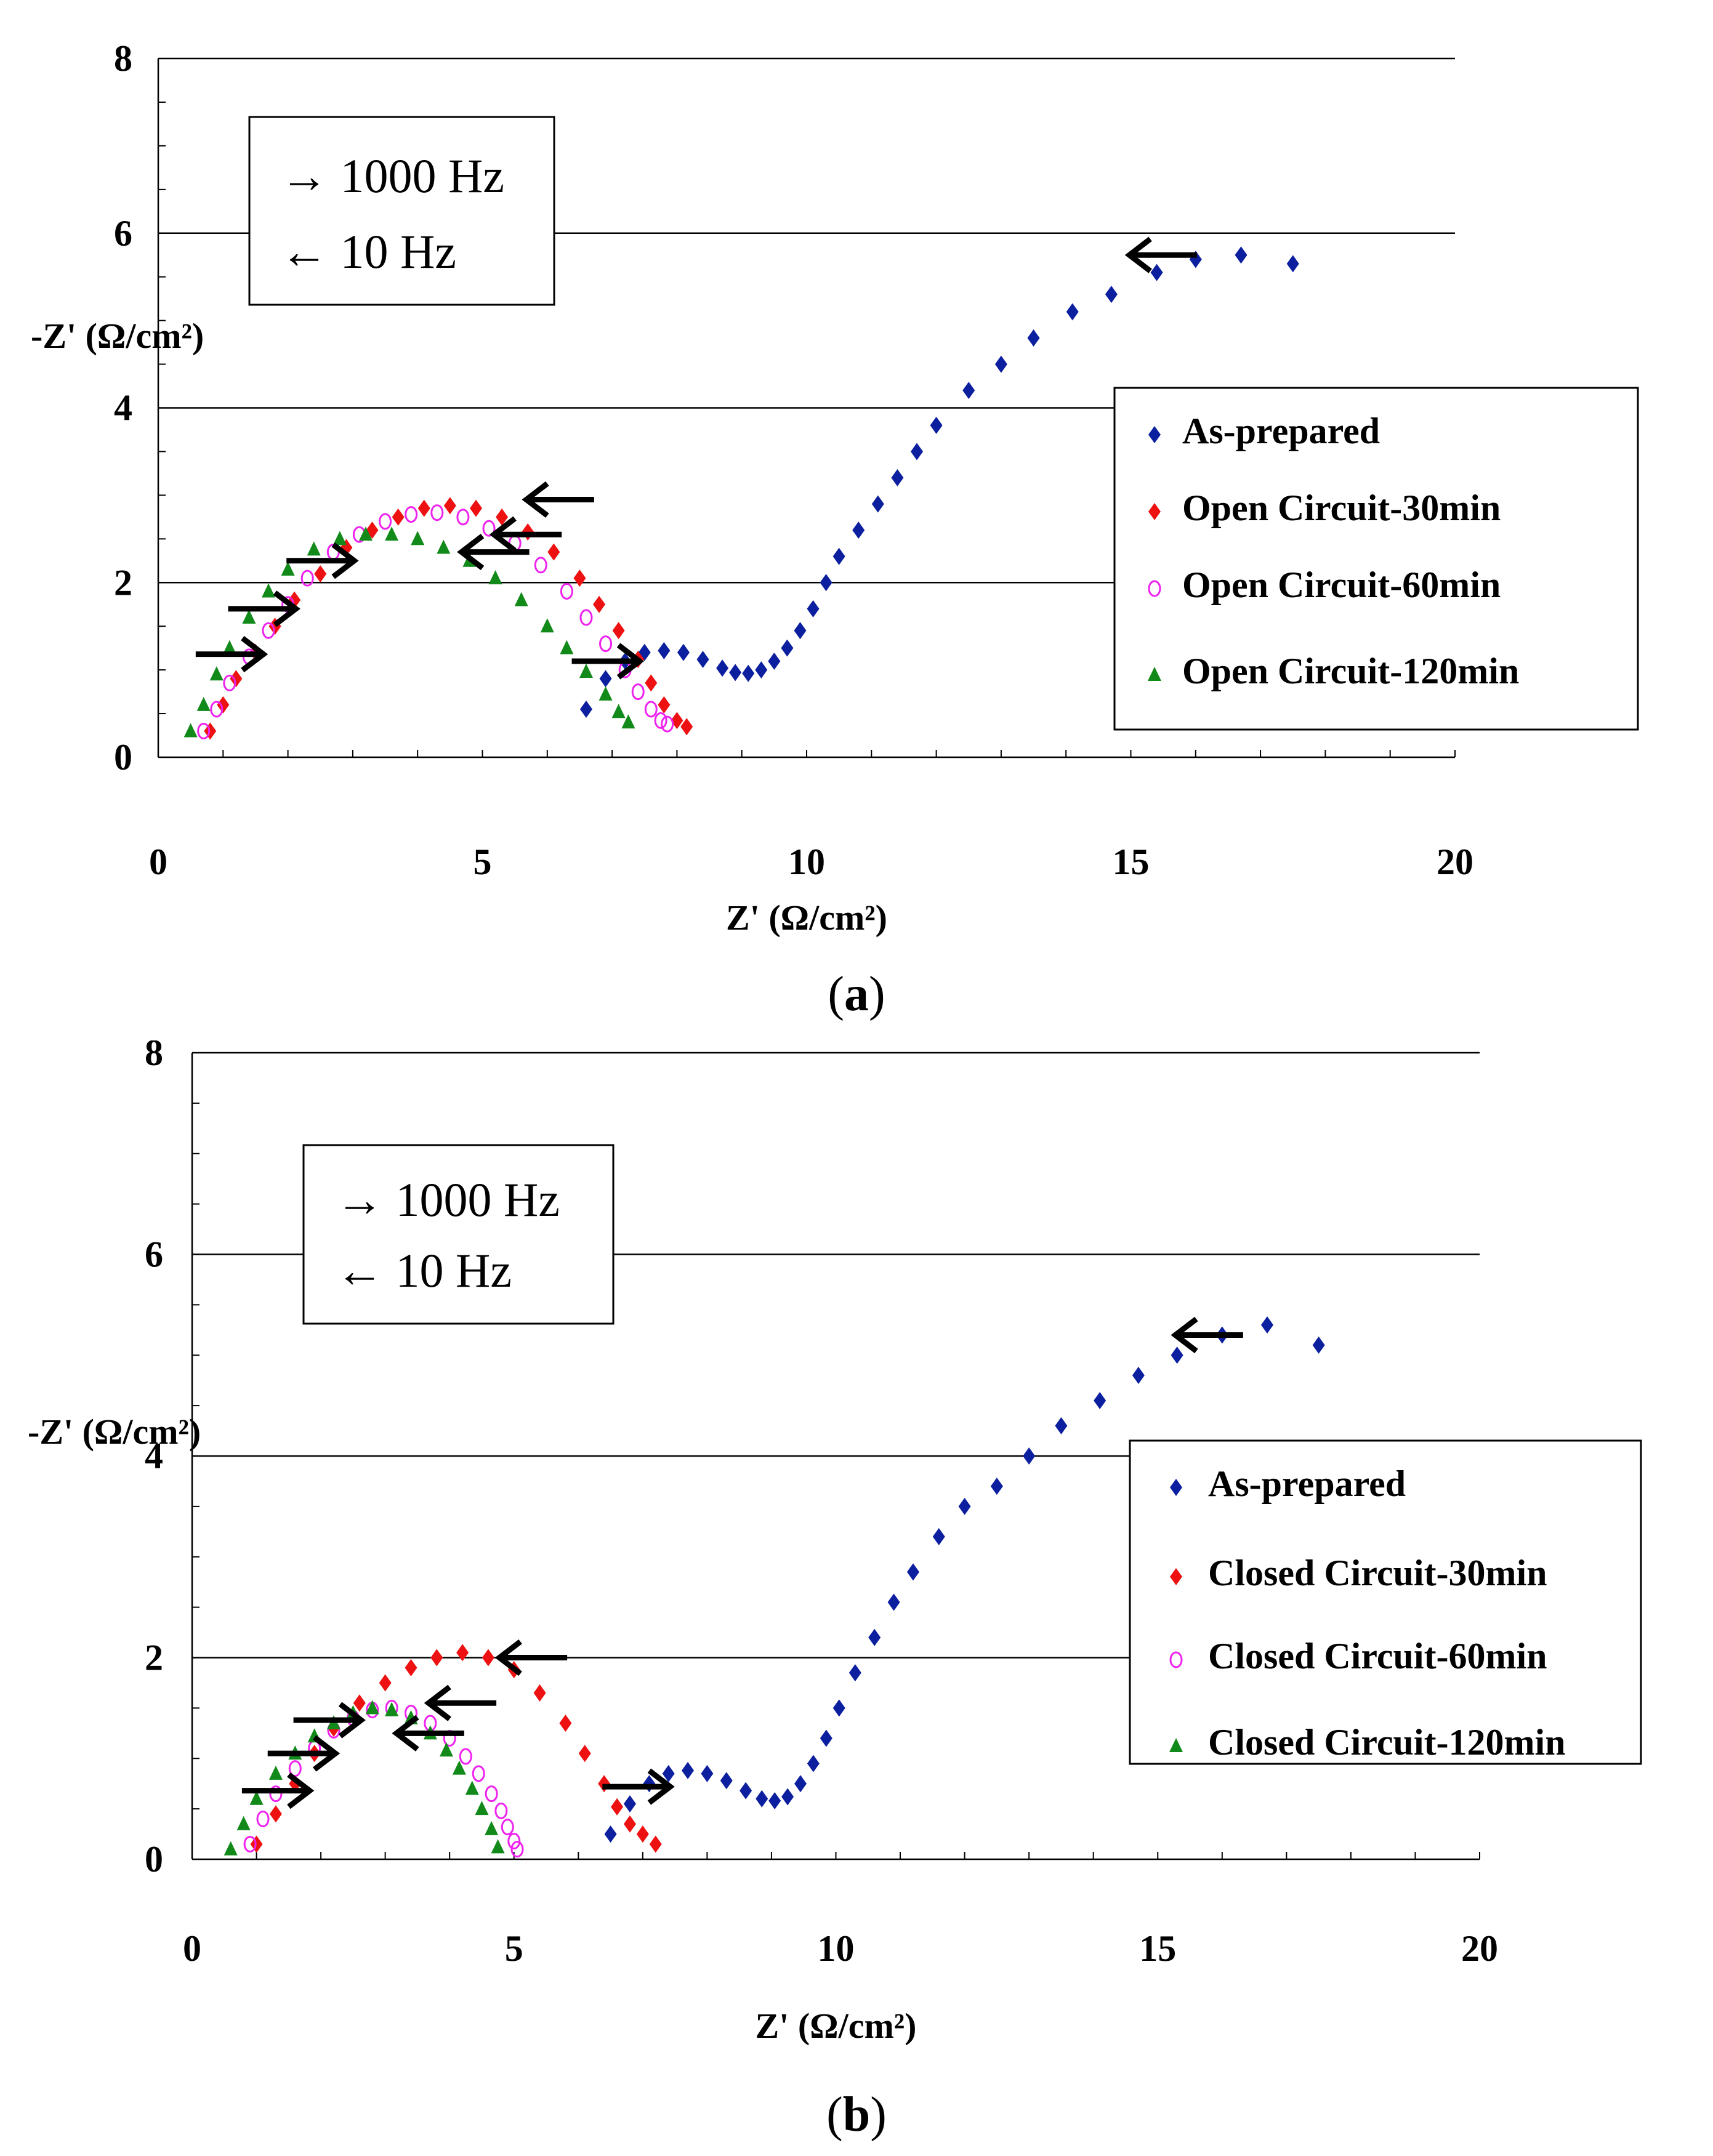 Image resolution: width=1713 pixels, height=2156 pixels. What do you see at coordinates (154, 1456) in the screenshot?
I see `y-tick-label: 4` at bounding box center [154, 1456].